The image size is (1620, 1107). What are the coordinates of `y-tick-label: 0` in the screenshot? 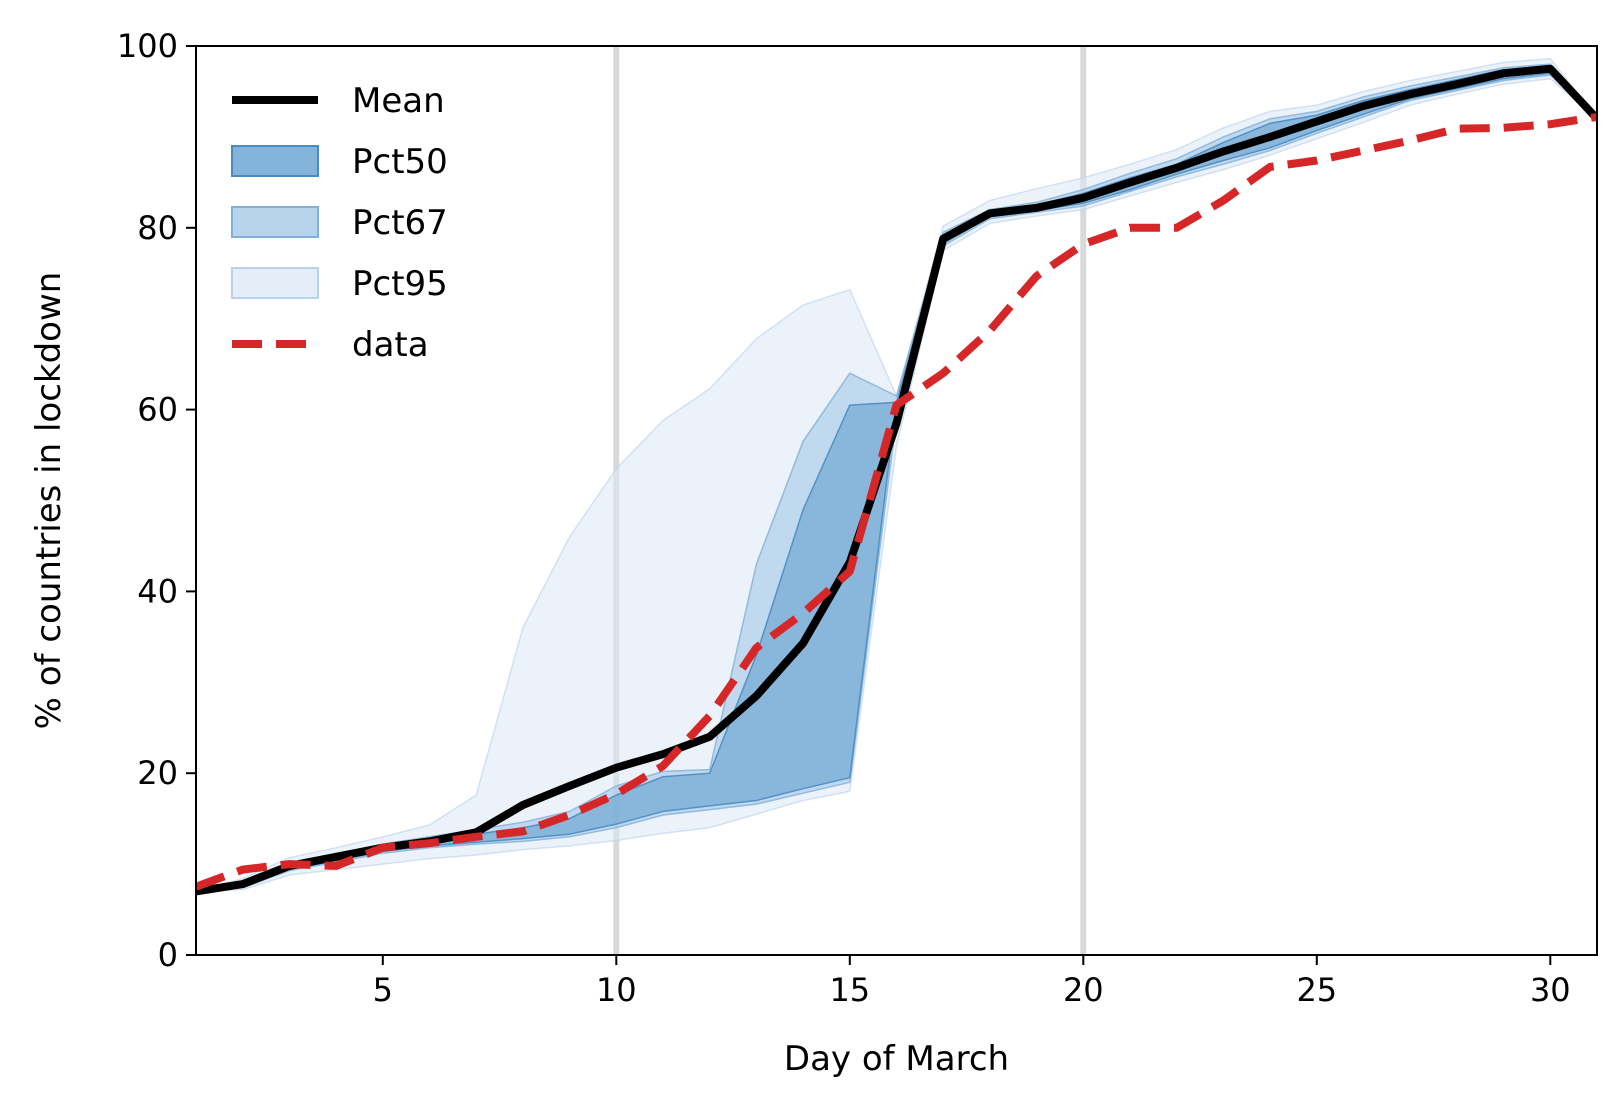 It's located at (168, 955).